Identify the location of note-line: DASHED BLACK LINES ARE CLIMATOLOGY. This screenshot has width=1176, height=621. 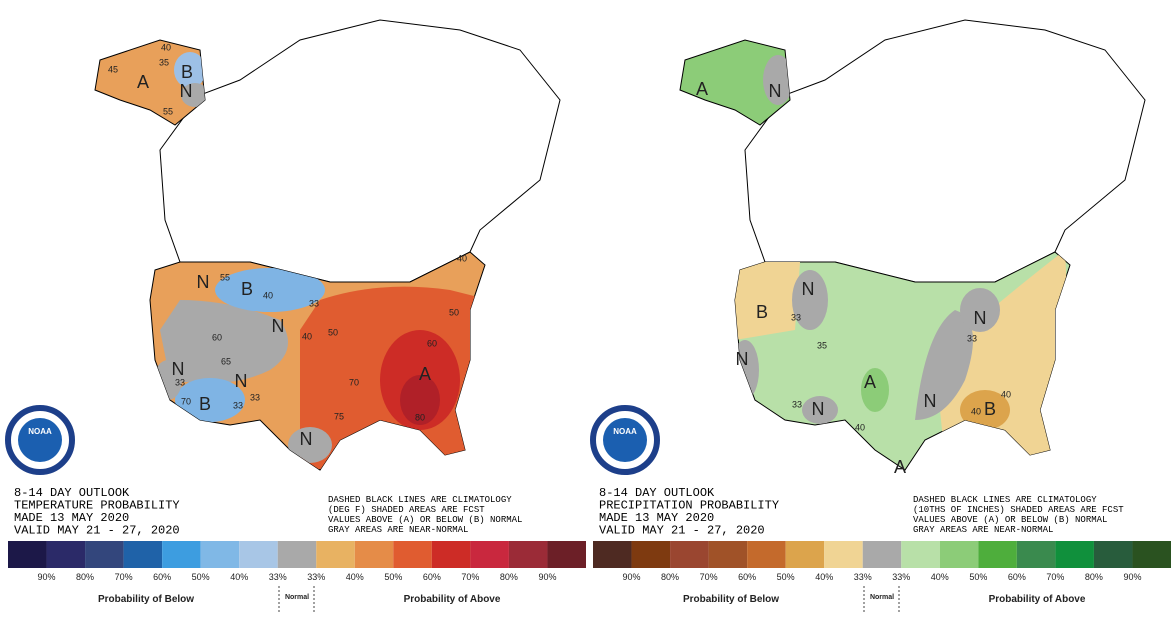
(420, 500).